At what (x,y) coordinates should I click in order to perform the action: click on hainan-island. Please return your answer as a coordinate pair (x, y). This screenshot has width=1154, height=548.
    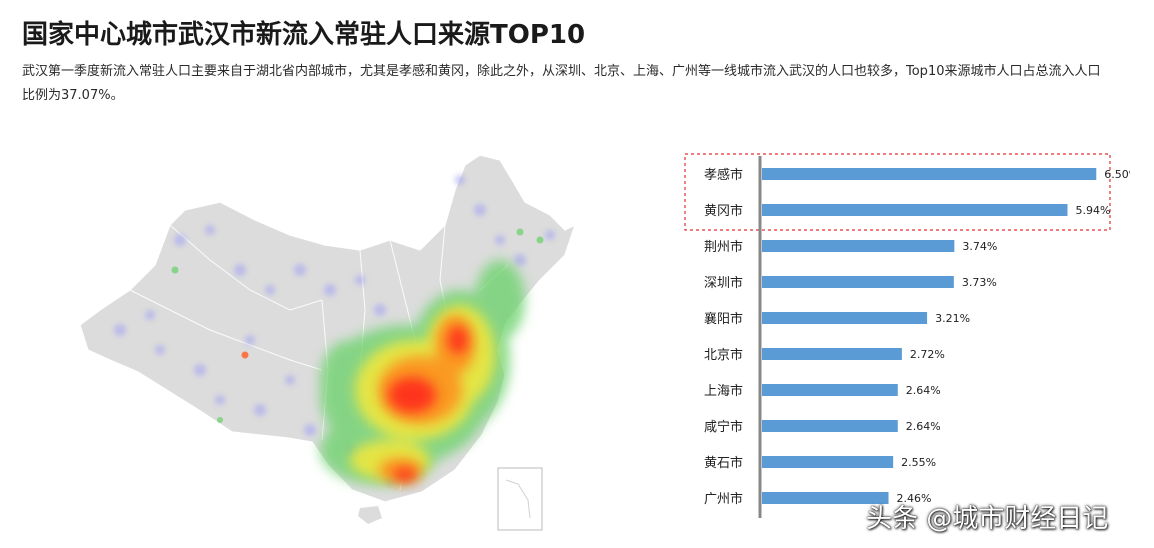
    Looking at the image, I should click on (370, 515).